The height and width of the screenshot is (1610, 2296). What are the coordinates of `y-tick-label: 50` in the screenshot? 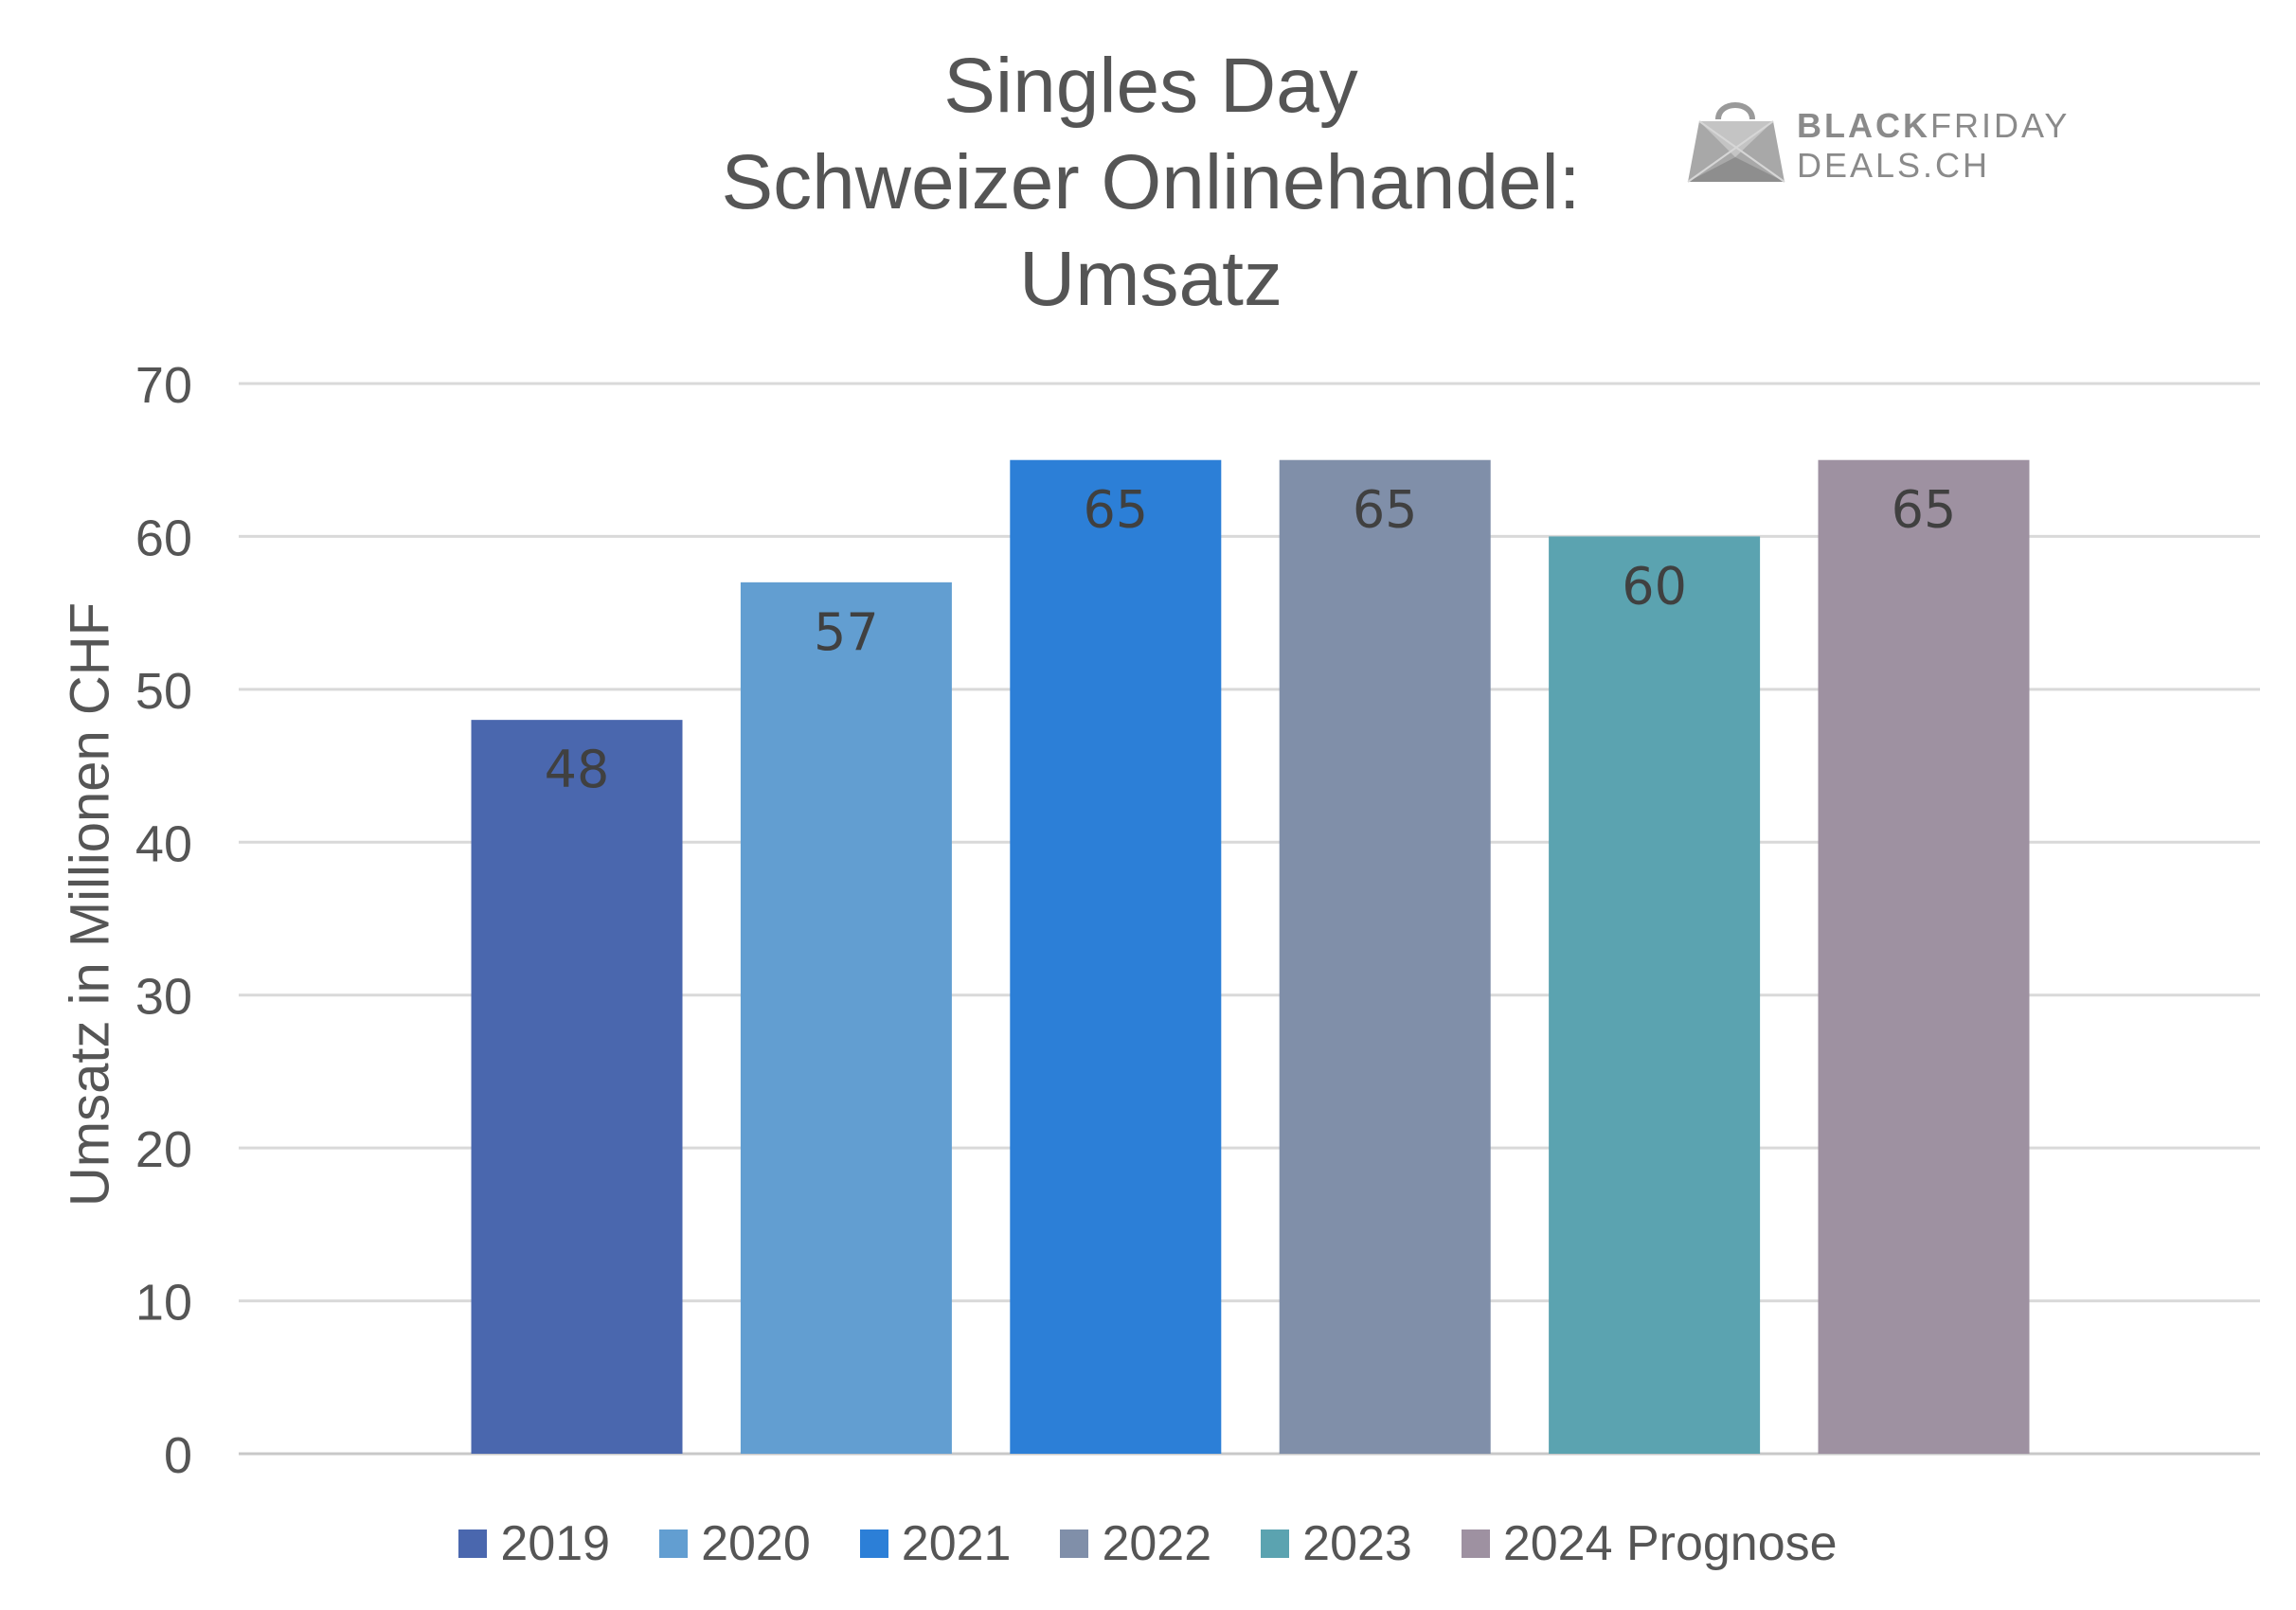 It's located at (163, 691).